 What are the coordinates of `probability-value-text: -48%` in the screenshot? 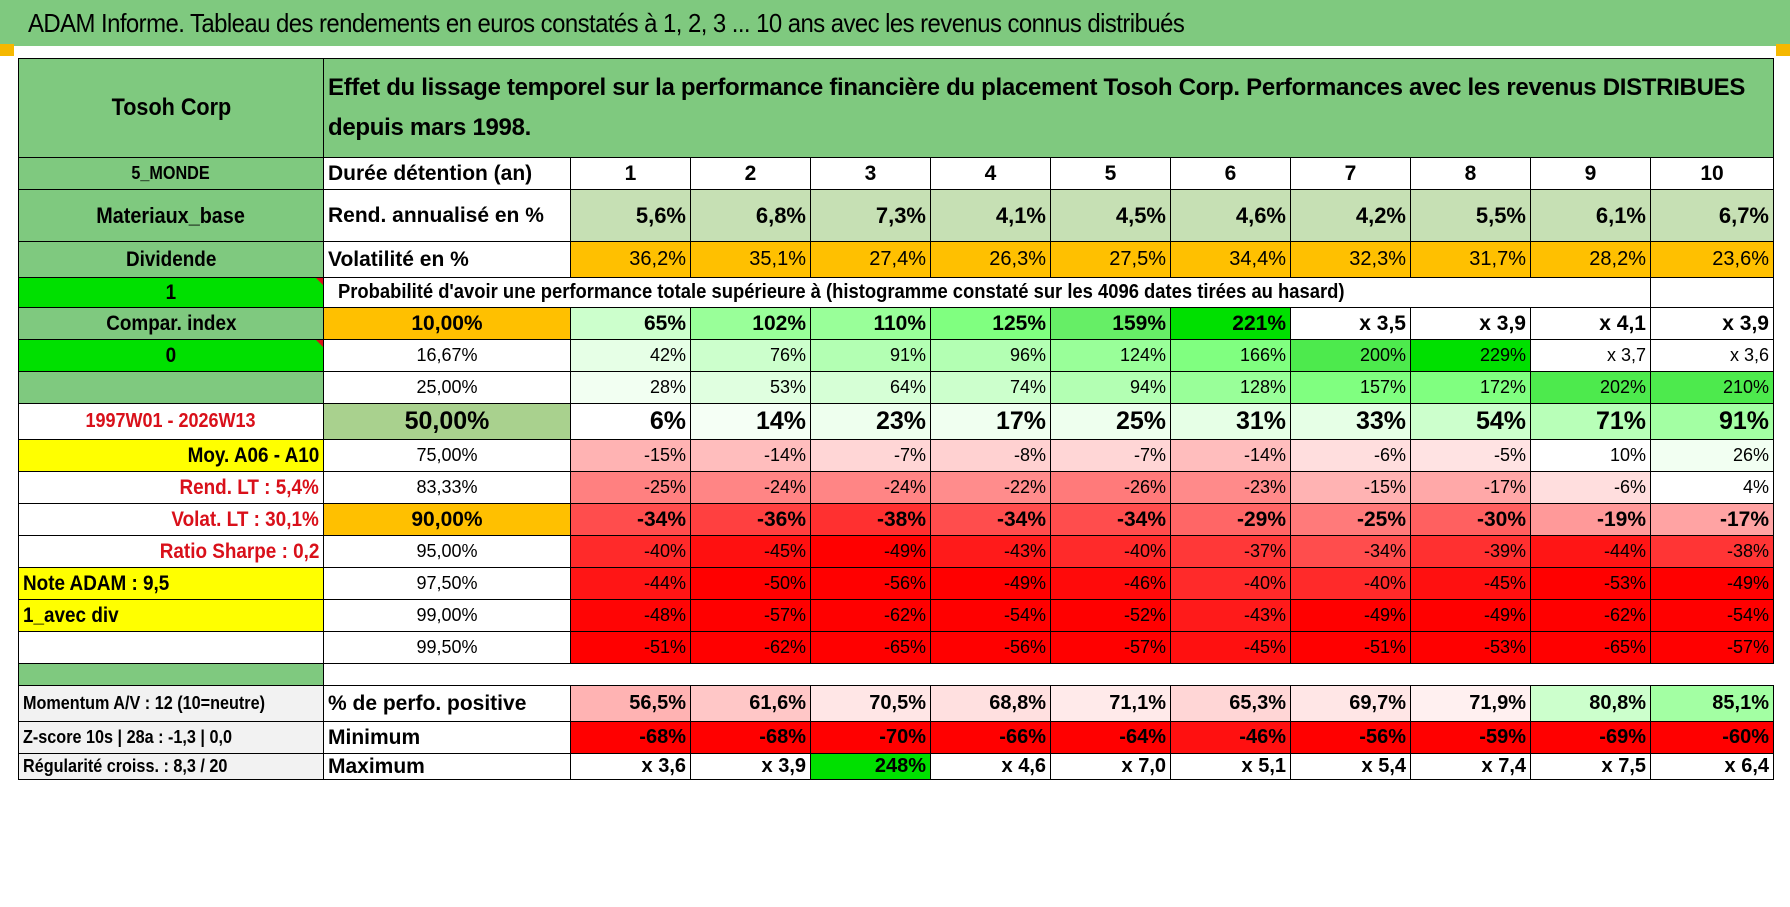 It's located at (664, 615).